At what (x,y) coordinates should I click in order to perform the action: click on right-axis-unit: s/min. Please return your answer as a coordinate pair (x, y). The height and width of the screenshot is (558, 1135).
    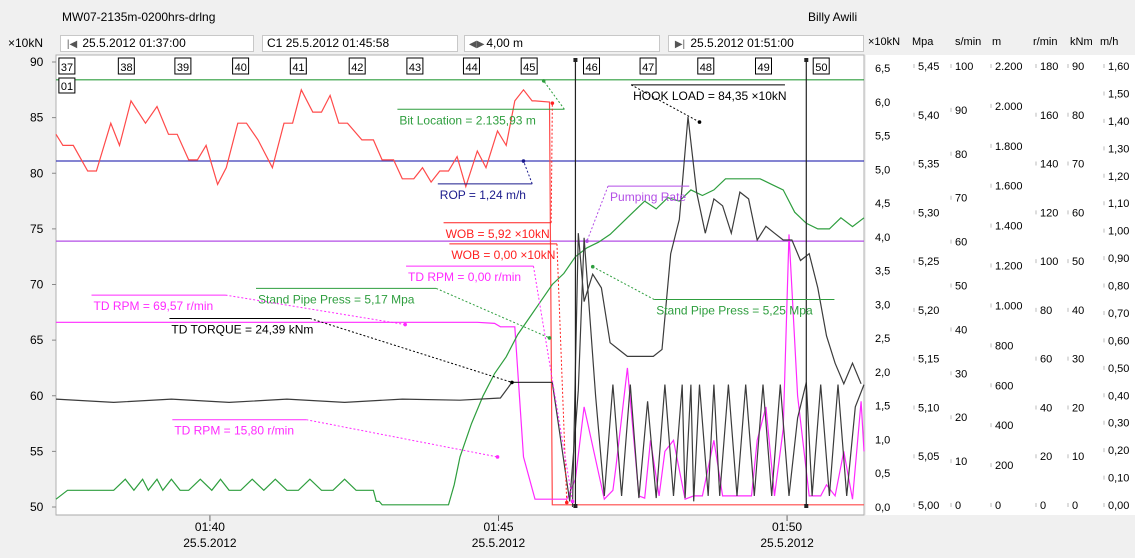
    Looking at the image, I should click on (968, 42).